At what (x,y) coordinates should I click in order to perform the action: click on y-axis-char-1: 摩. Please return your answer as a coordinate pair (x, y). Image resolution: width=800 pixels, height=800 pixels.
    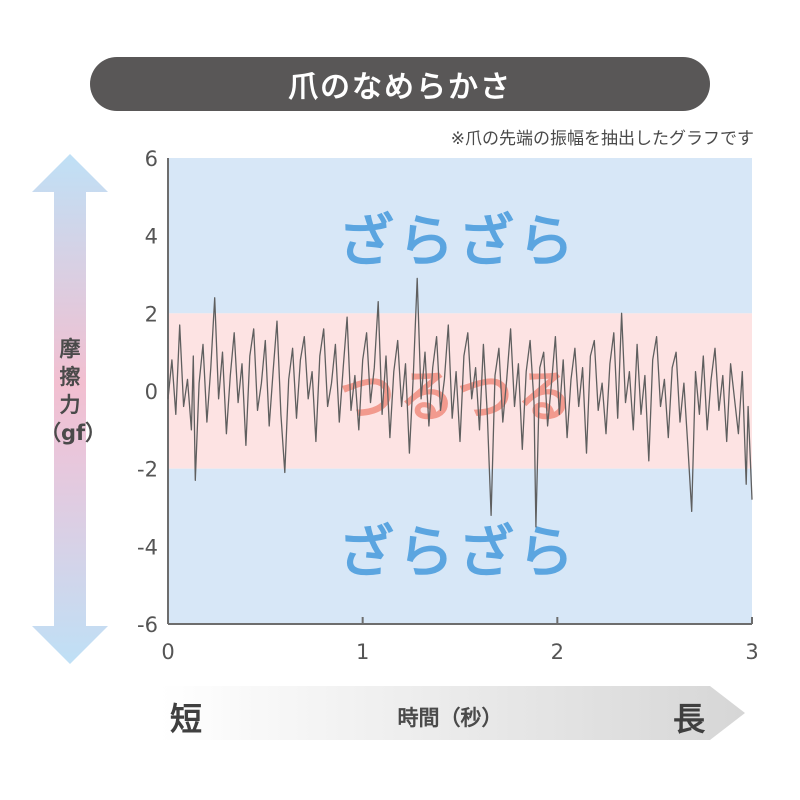
    Looking at the image, I should click on (70, 349).